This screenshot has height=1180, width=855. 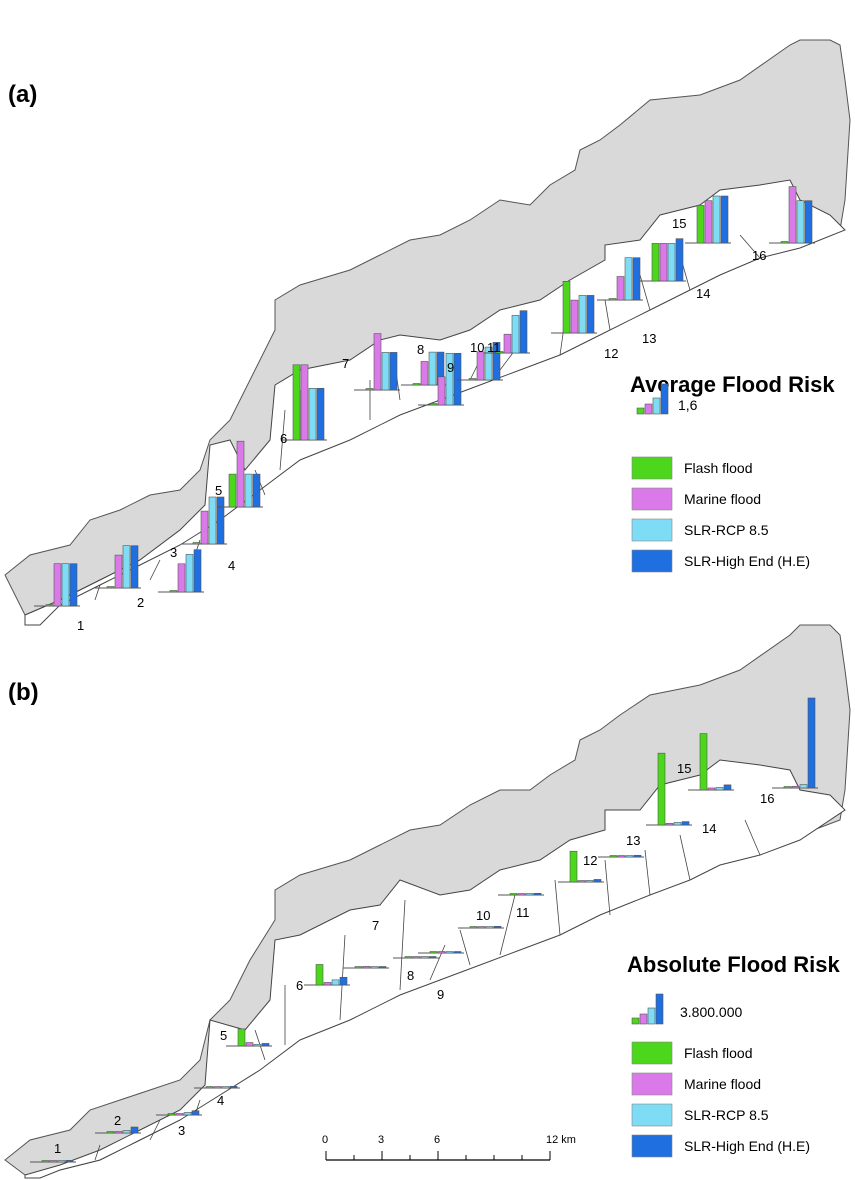 I want to click on panel-b-municipality-label-3: 3, so click(x=181, y=1130).